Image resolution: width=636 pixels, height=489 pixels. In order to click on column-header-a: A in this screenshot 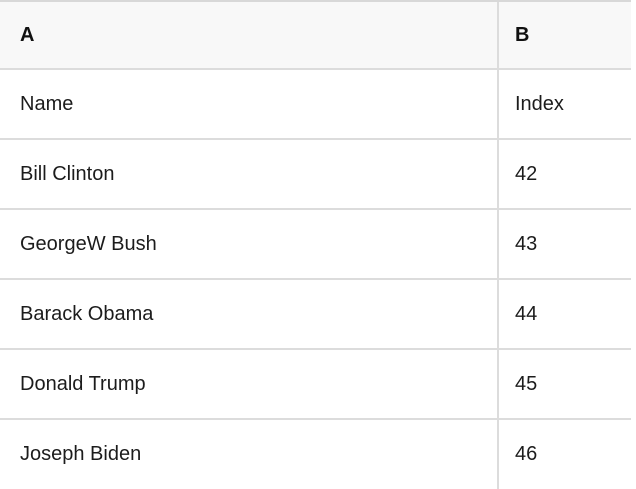, I will do `click(249, 35)`.